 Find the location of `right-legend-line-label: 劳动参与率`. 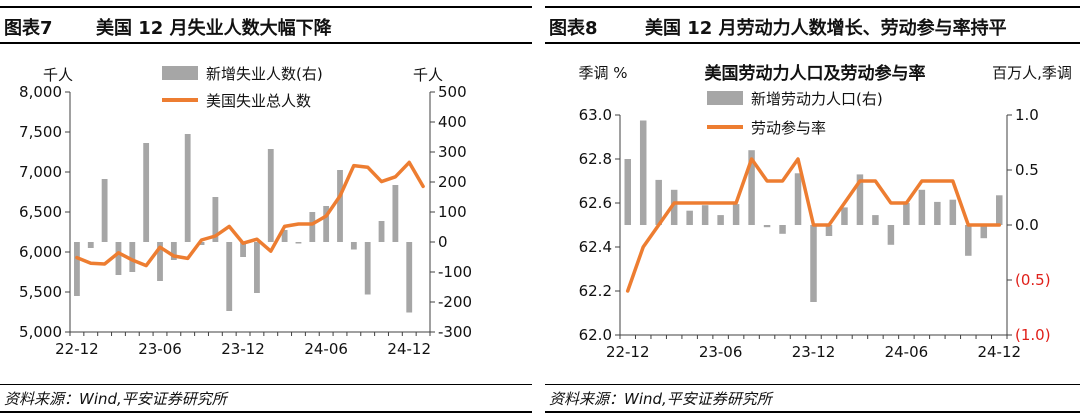

right-legend-line-label: 劳动参与率 is located at coordinates (788, 128).